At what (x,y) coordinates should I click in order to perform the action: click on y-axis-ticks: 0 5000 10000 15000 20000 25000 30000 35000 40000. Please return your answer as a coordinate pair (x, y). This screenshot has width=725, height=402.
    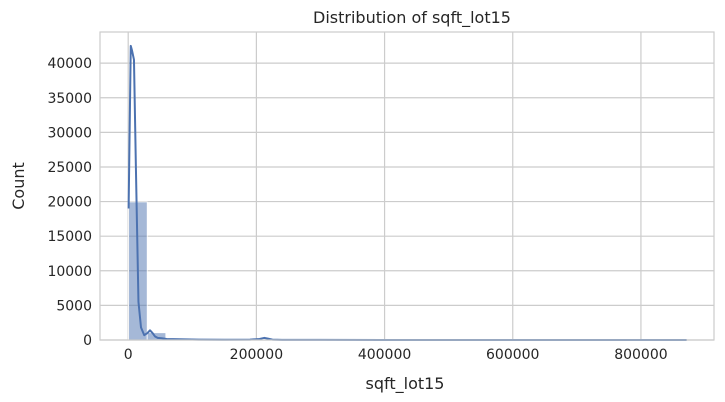
    Looking at the image, I should click on (69, 202).